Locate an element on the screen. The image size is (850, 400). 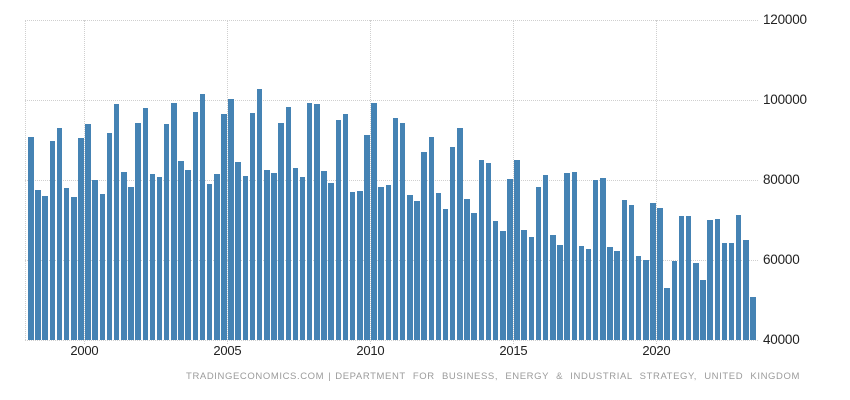
bar-2008-Q1 is located at coordinates (317, 222).